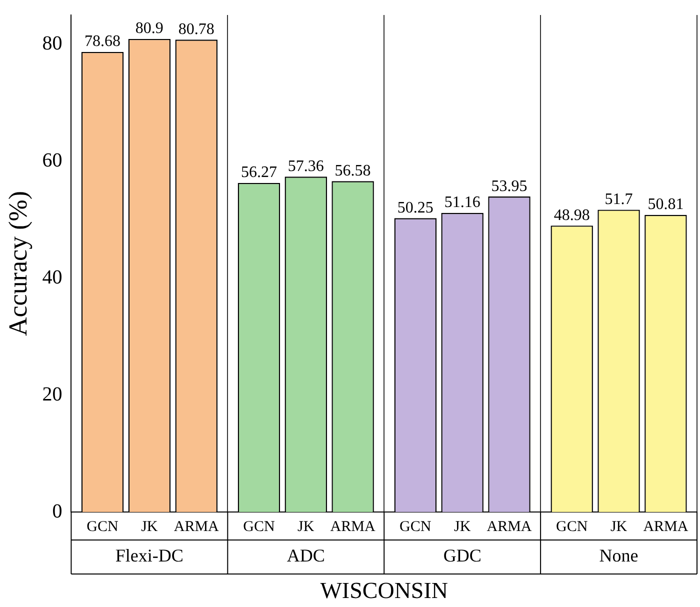 The width and height of the screenshot is (700, 607). Describe the element at coordinates (666, 205) in the screenshot. I see `data-label: 50.81` at that location.